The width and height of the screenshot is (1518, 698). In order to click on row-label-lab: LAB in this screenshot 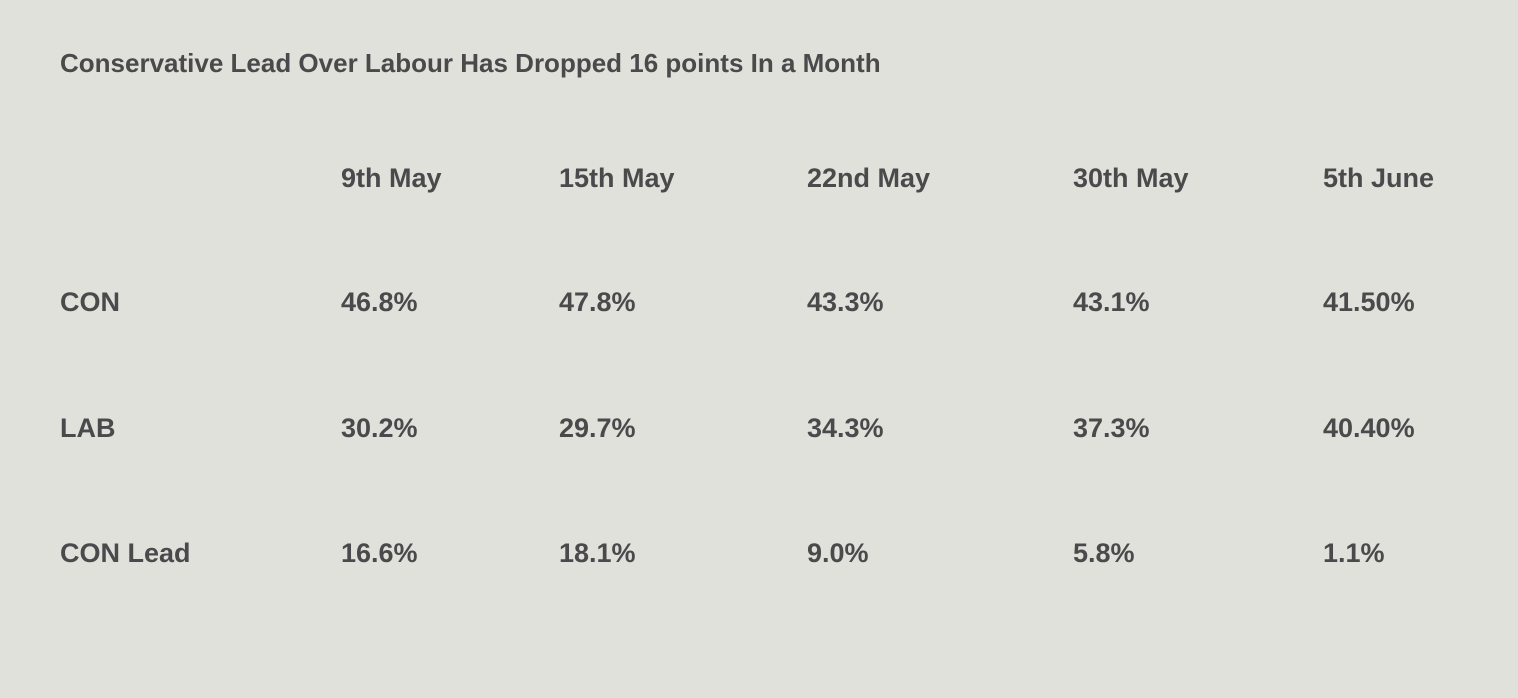, I will do `click(88, 428)`.